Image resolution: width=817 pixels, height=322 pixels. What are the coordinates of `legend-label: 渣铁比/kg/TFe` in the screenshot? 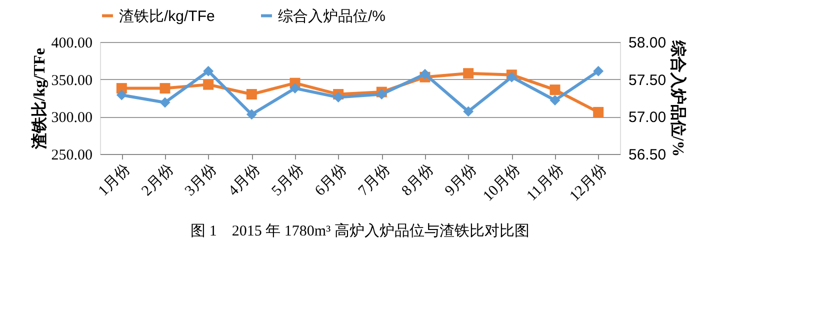 It's located at (167, 16).